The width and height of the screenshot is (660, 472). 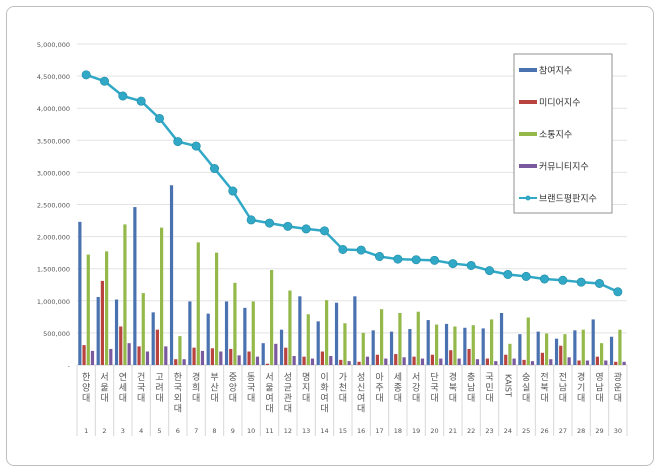 What do you see at coordinates (434, 431) in the screenshot?
I see `rank-label: 20` at bounding box center [434, 431].